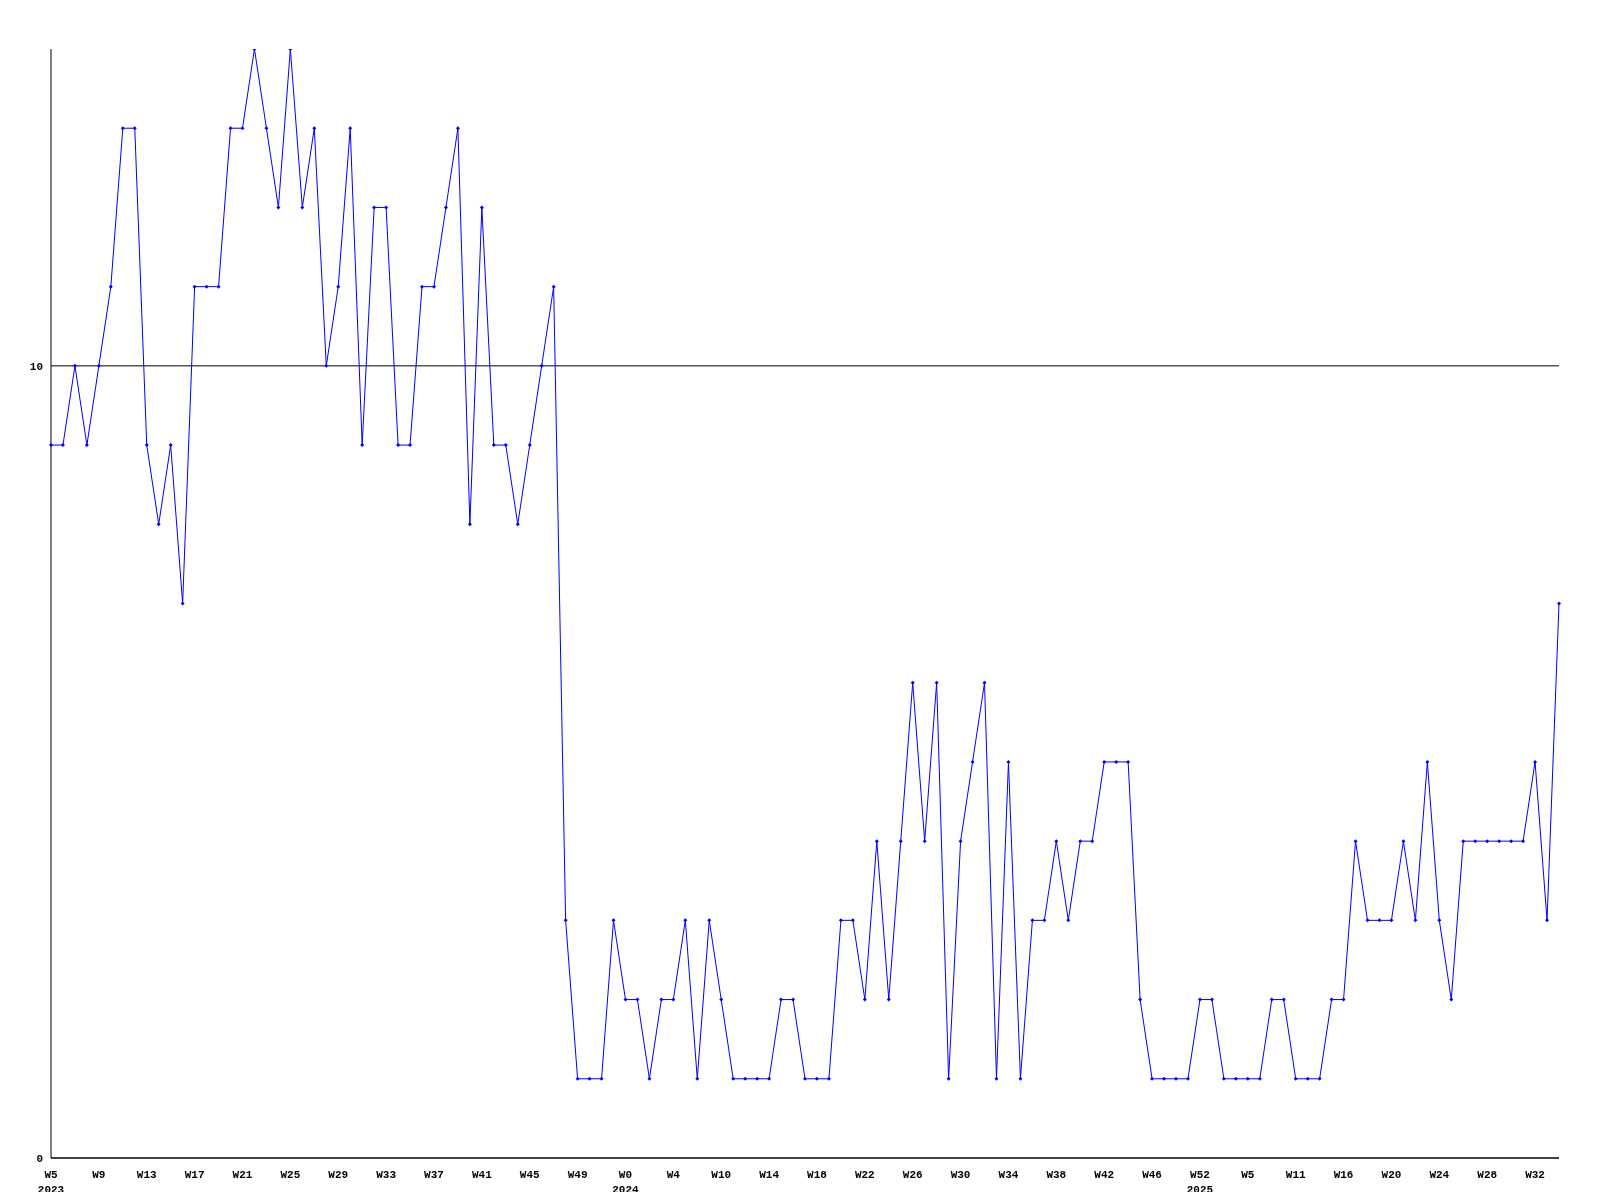 This screenshot has width=1600, height=1200. What do you see at coordinates (39, 1158) in the screenshot?
I see `y-tick-label: 0` at bounding box center [39, 1158].